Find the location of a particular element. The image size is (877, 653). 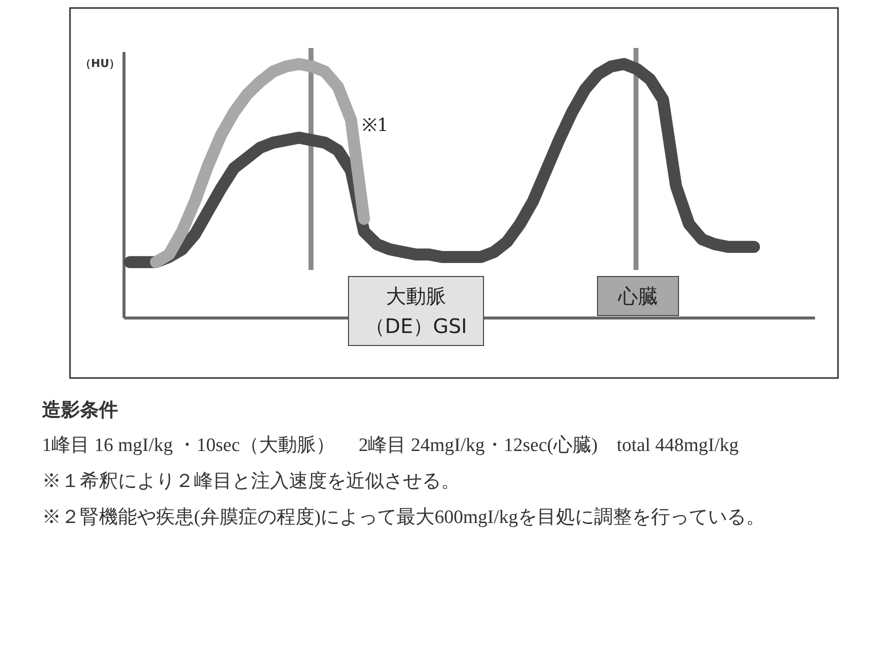

text: 造影条件 is located at coordinates (80, 410).